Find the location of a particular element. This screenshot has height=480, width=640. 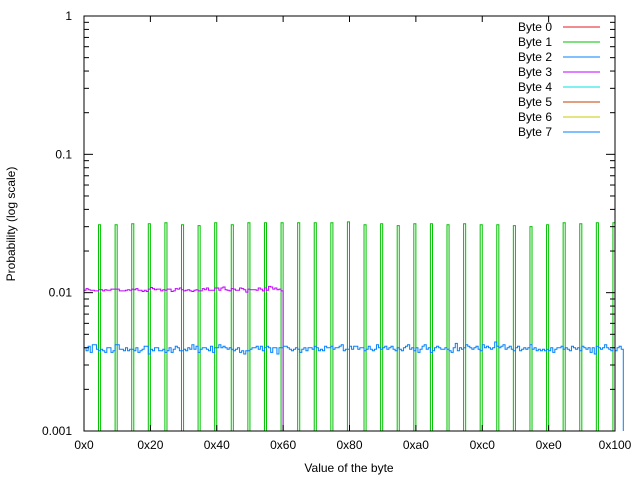

y-tick-label: 0.001 is located at coordinates (57, 431).